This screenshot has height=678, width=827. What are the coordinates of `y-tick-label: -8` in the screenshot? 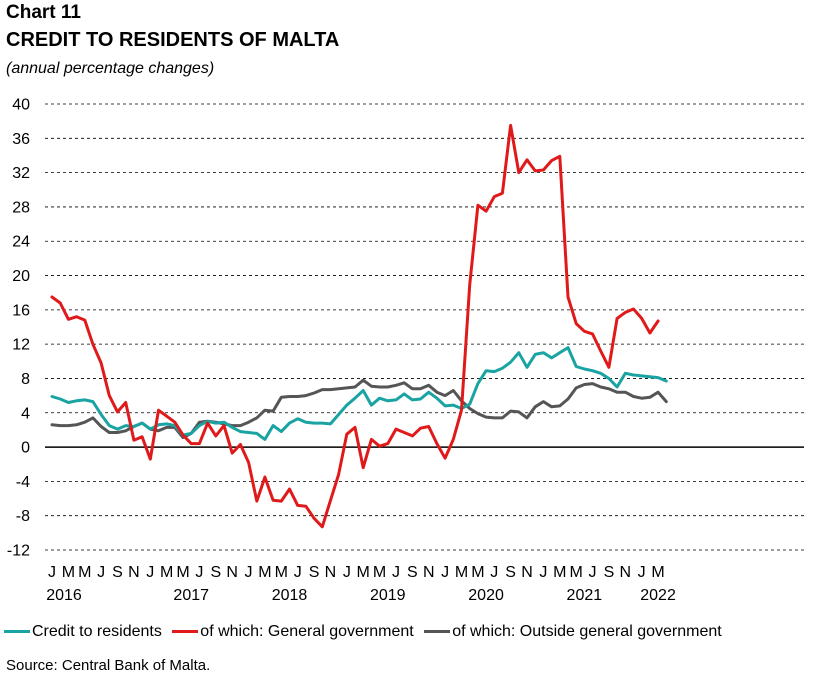 It's located at (23, 516).